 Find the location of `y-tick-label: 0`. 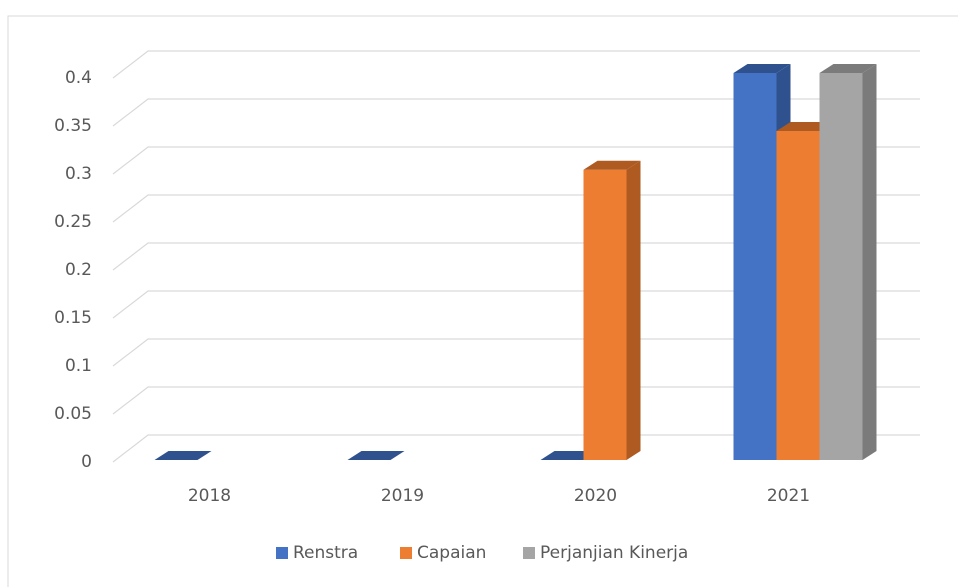

y-tick-label: 0 is located at coordinates (86, 462).